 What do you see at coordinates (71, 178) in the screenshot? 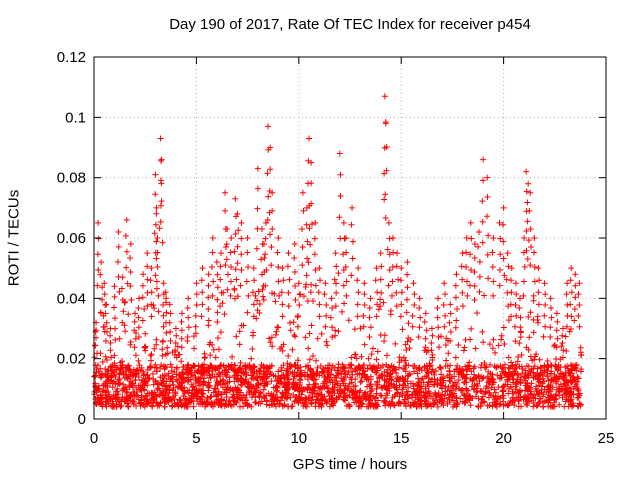
I see `y-tick-label: 0.08` at bounding box center [71, 178].